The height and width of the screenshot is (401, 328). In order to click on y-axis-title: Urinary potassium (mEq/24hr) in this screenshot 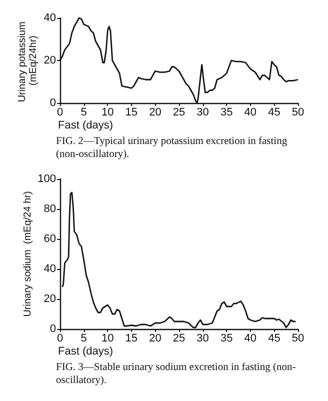, I will do `click(28, 60)`.